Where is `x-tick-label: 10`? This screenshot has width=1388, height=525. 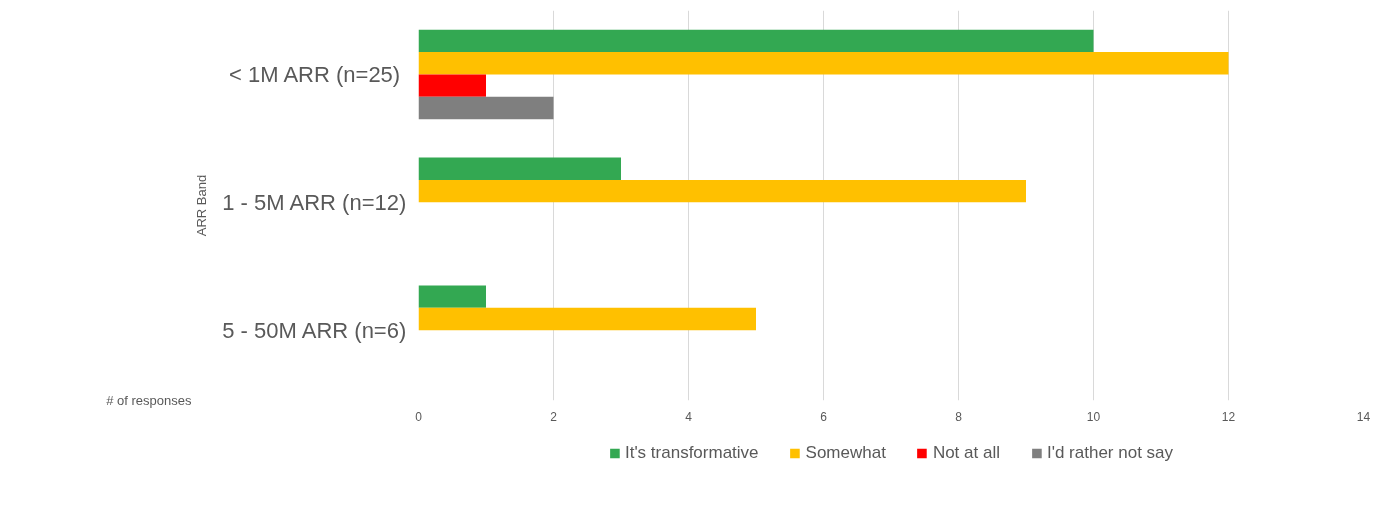 x-tick-label: 10 is located at coordinates (1093, 416).